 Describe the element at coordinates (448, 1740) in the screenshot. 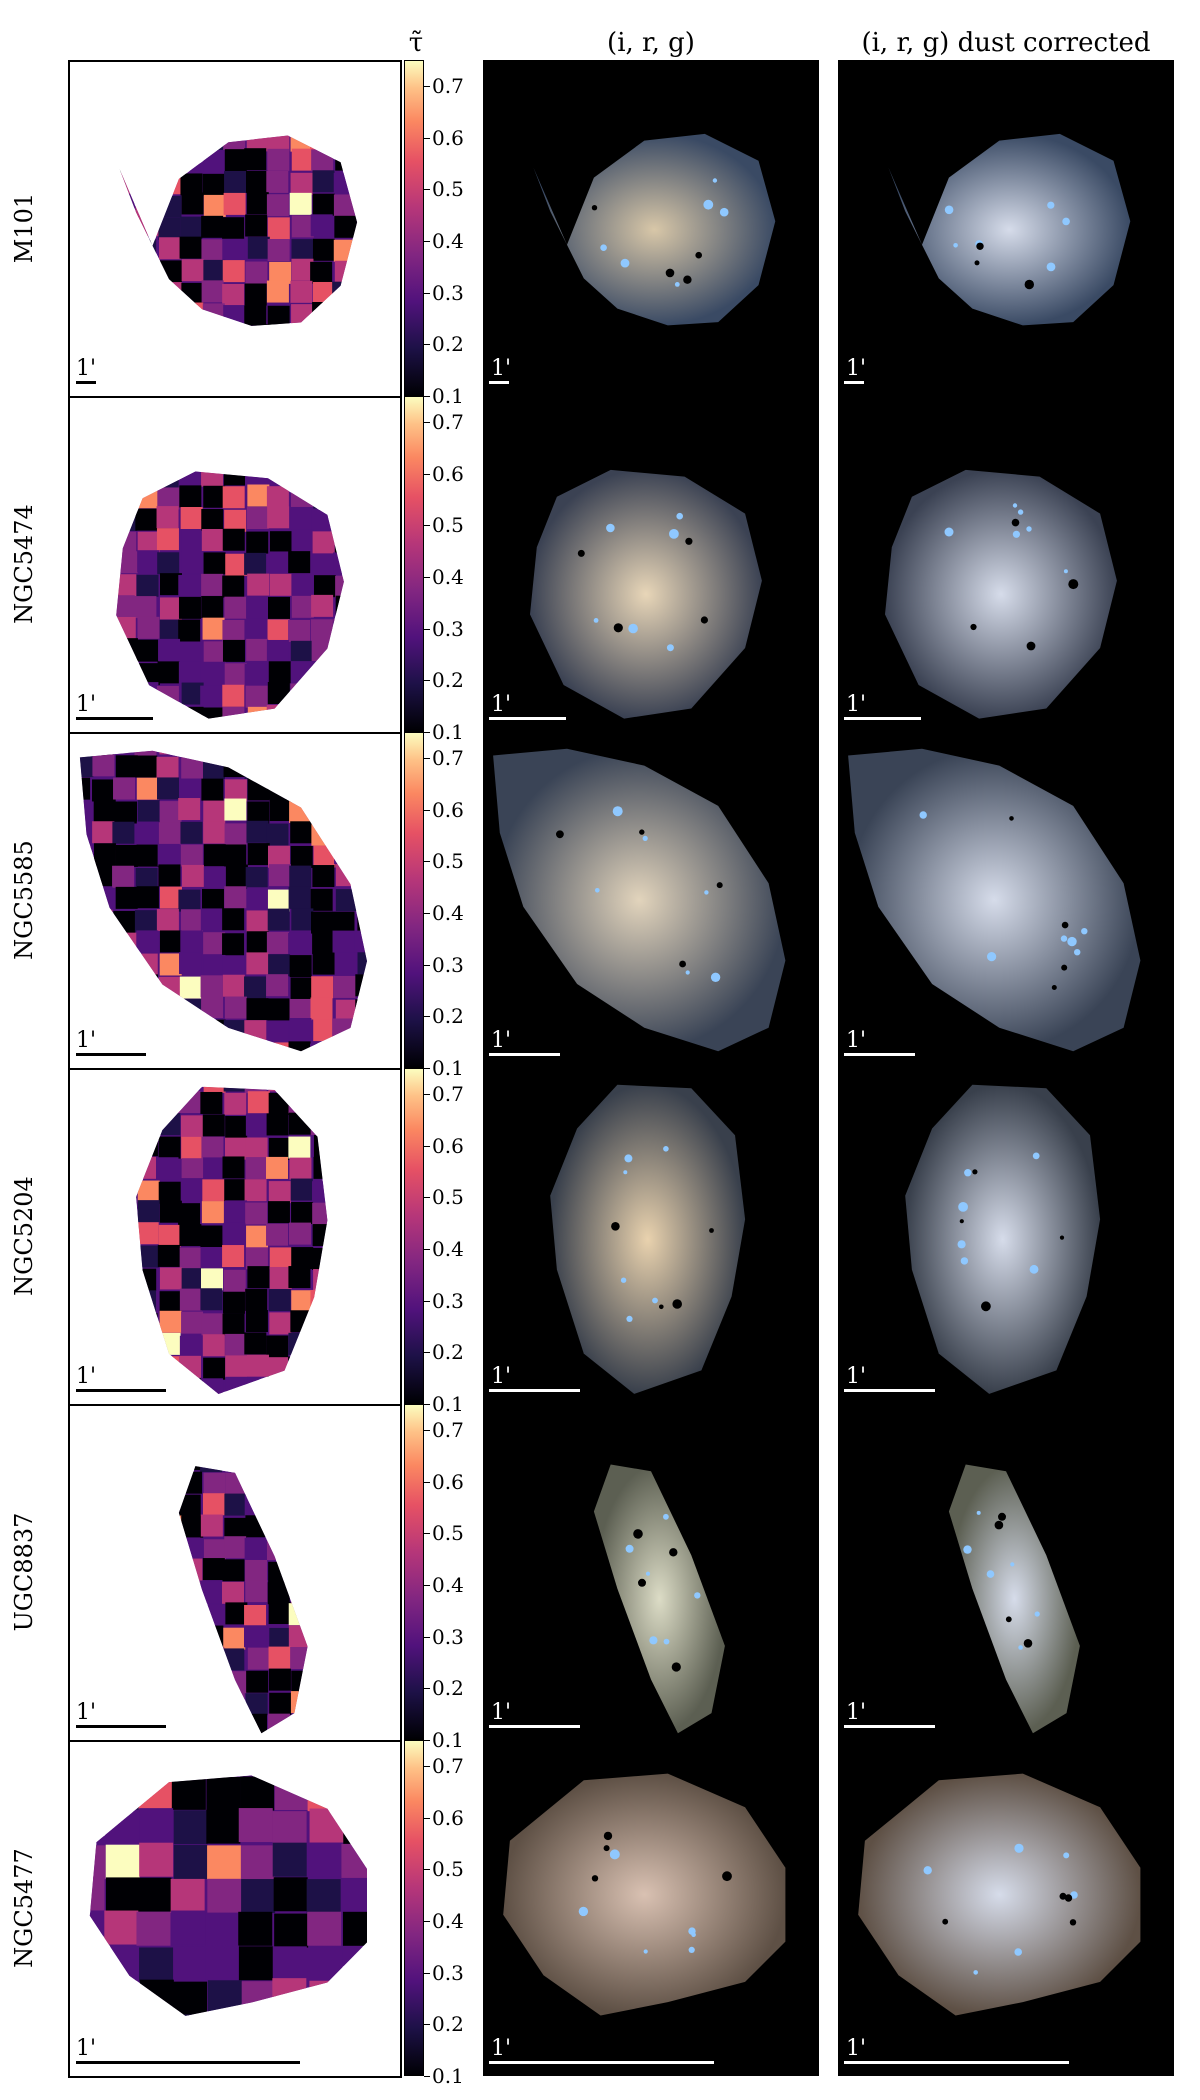

I see `colorbar-tick-label: 0.1` at that location.